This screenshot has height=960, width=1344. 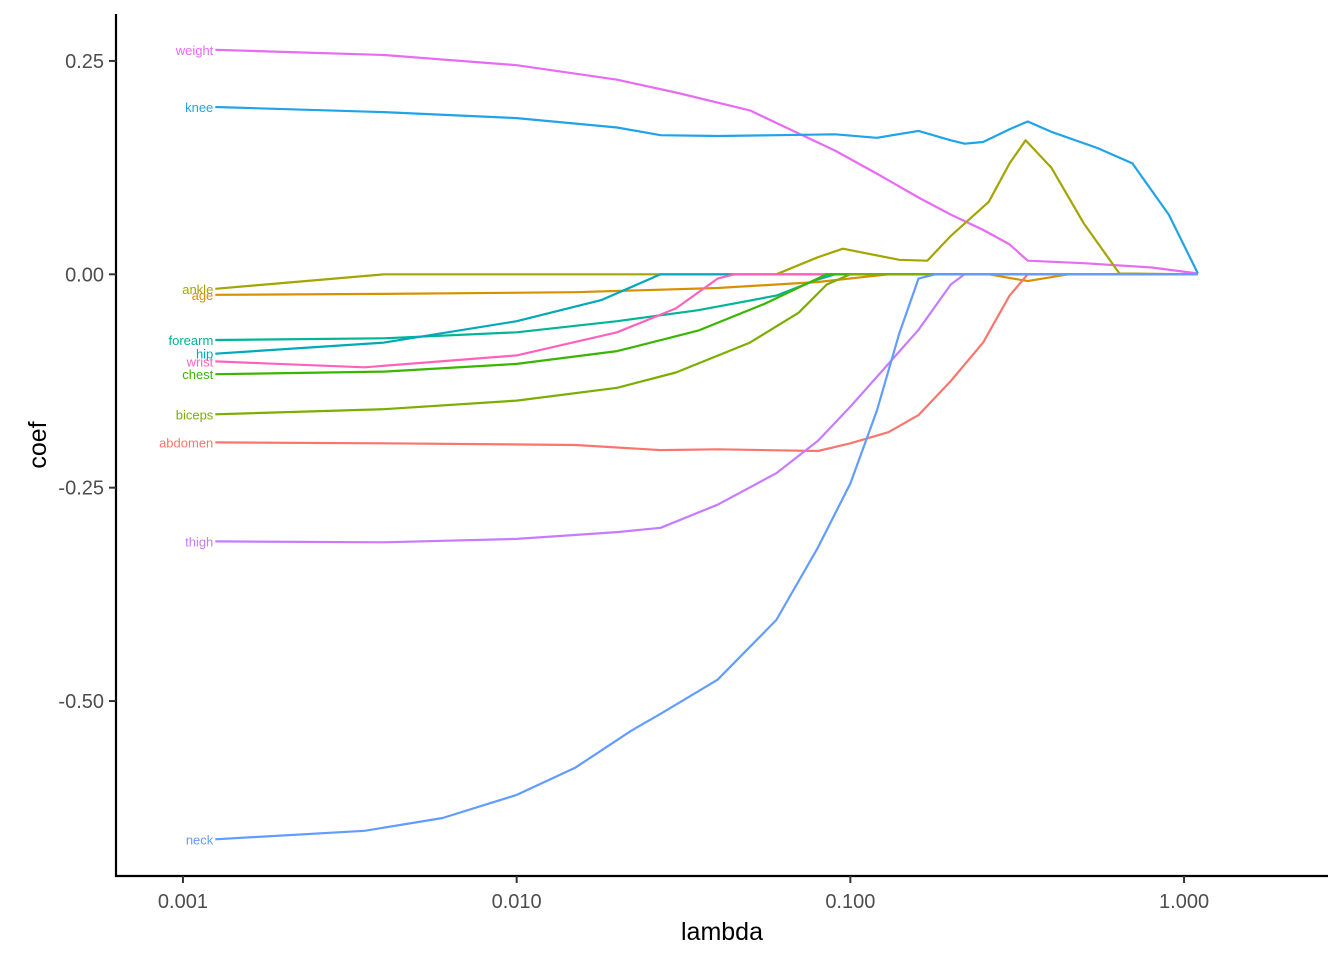 I want to click on series-label-hip: hip, so click(x=204, y=354).